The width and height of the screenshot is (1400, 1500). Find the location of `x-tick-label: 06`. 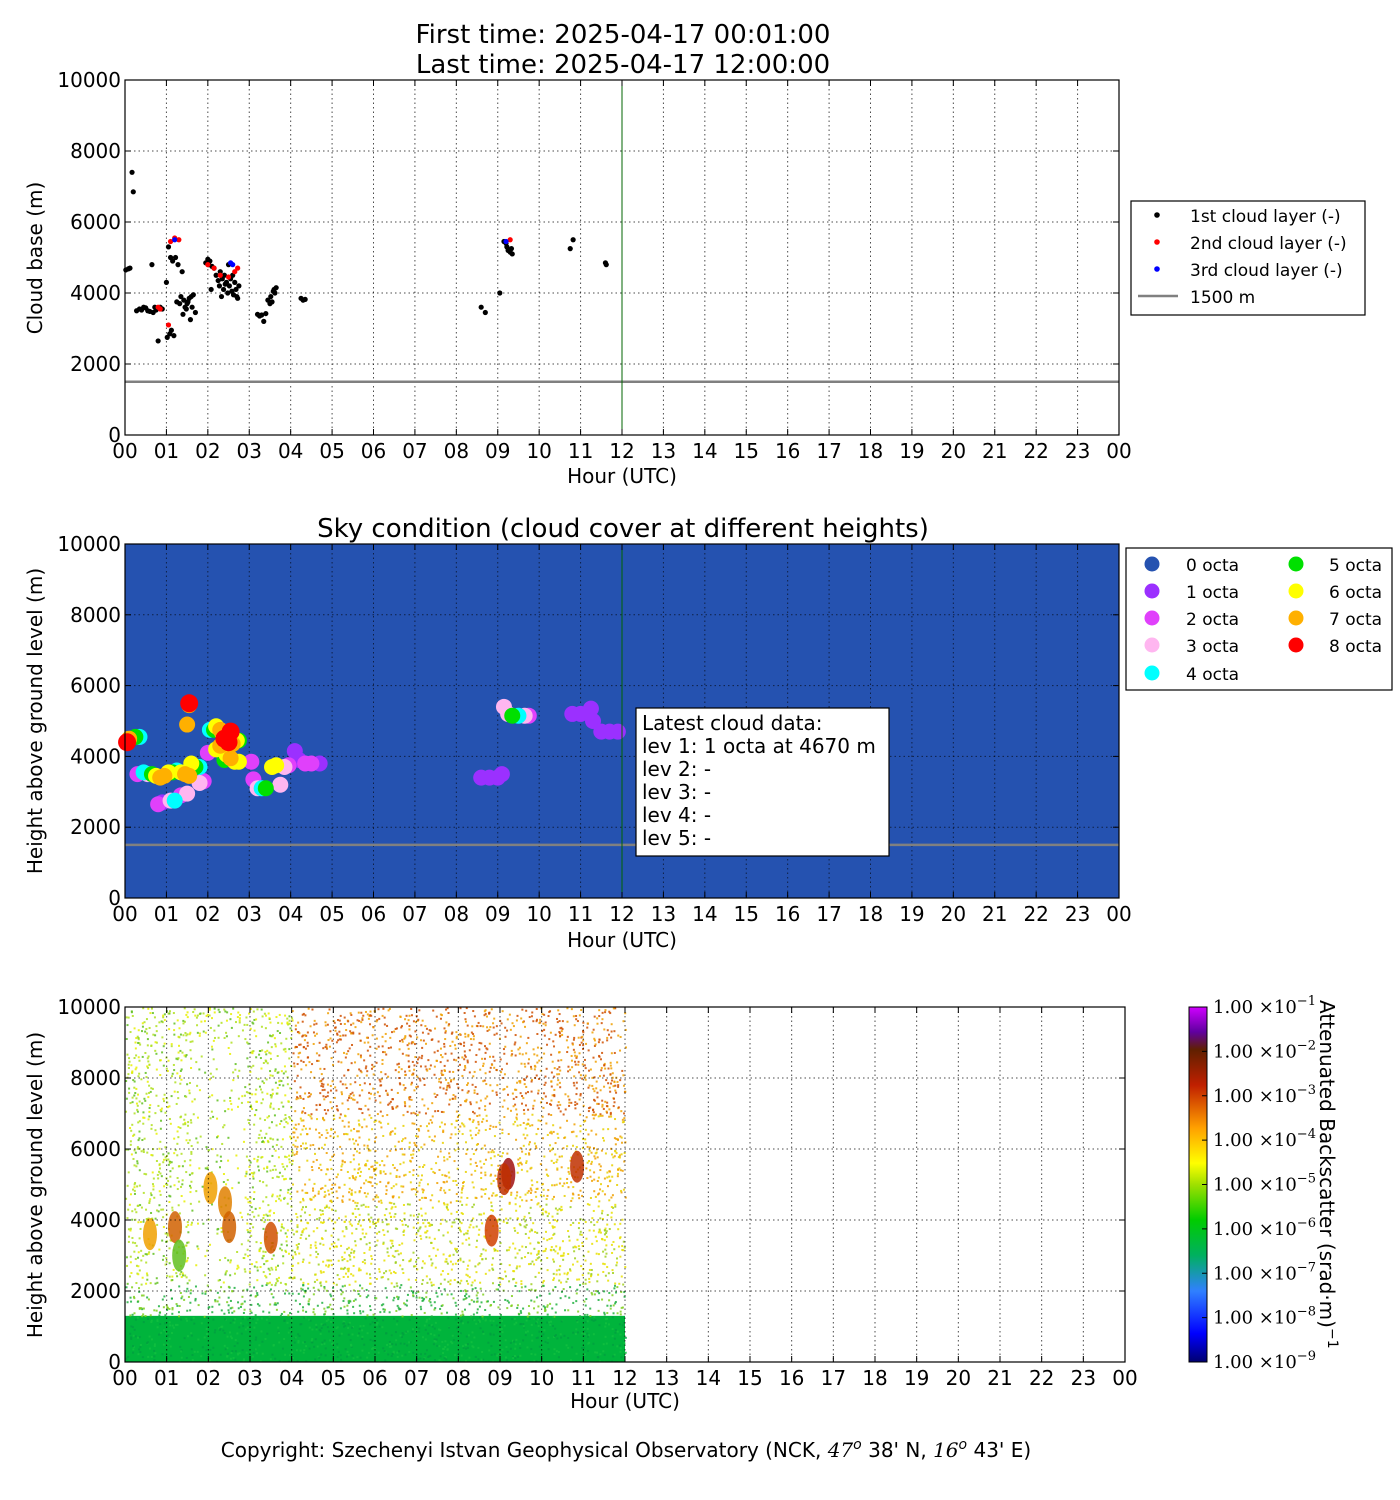

x-tick-label: 06 is located at coordinates (373, 914).